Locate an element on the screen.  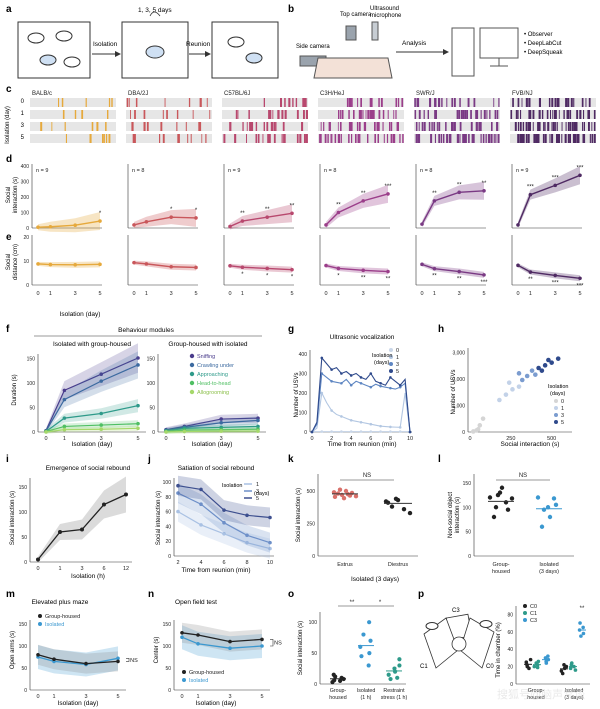
rebound-plot: 0 50 100 150 0 1 3 6 12 is located at coordinates (75, 524).